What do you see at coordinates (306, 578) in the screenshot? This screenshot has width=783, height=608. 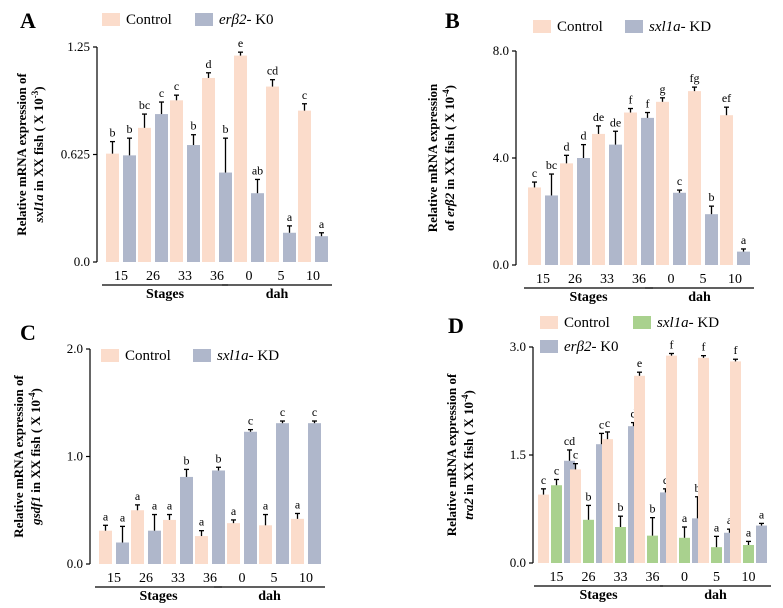 I see `x-tick-label: 10` at bounding box center [306, 578].